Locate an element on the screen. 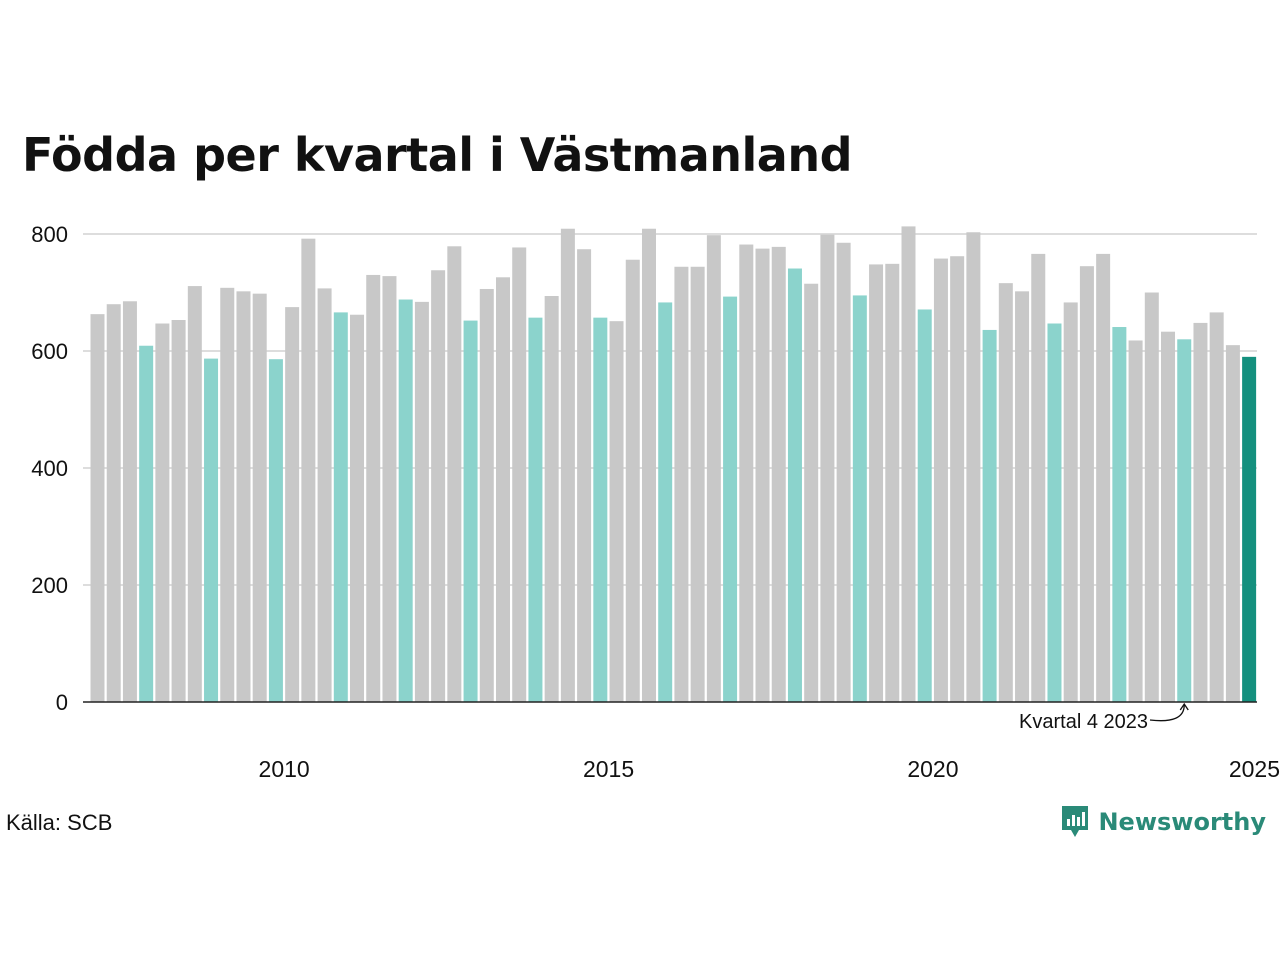  bar-2022-q3 is located at coordinates (1103, 477).